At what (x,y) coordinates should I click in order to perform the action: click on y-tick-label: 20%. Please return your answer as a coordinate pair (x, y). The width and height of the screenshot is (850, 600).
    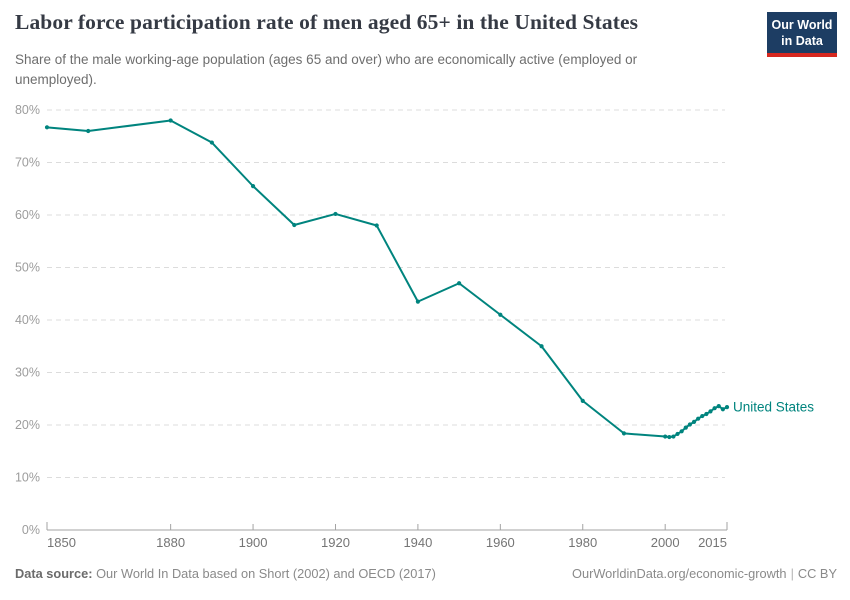
    Looking at the image, I should click on (27, 425).